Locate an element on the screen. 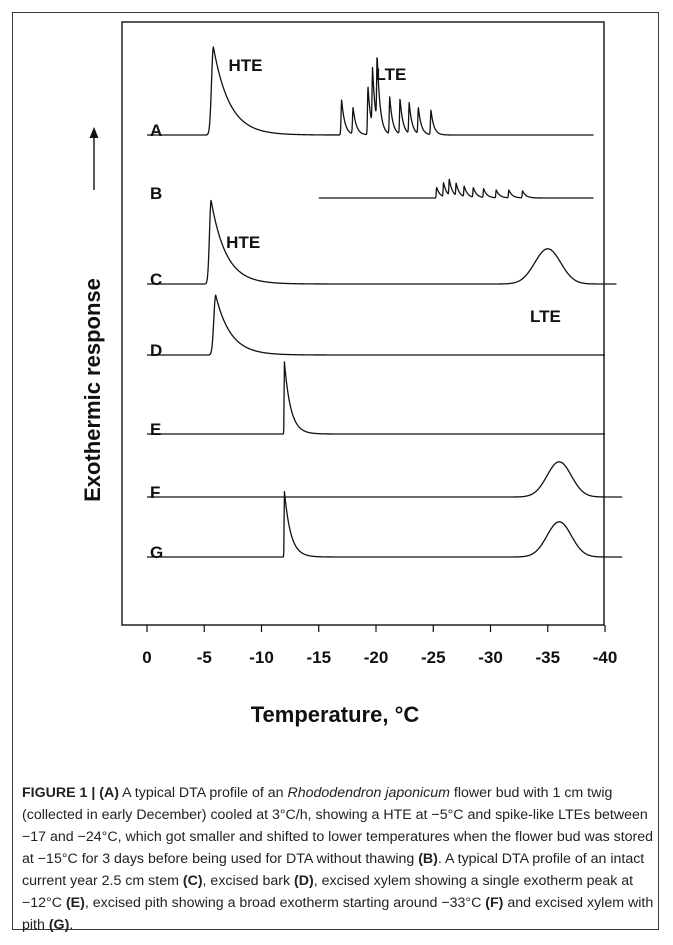 This screenshot has width=673, height=945. x-tick-label: -25 is located at coordinates (433, 657).